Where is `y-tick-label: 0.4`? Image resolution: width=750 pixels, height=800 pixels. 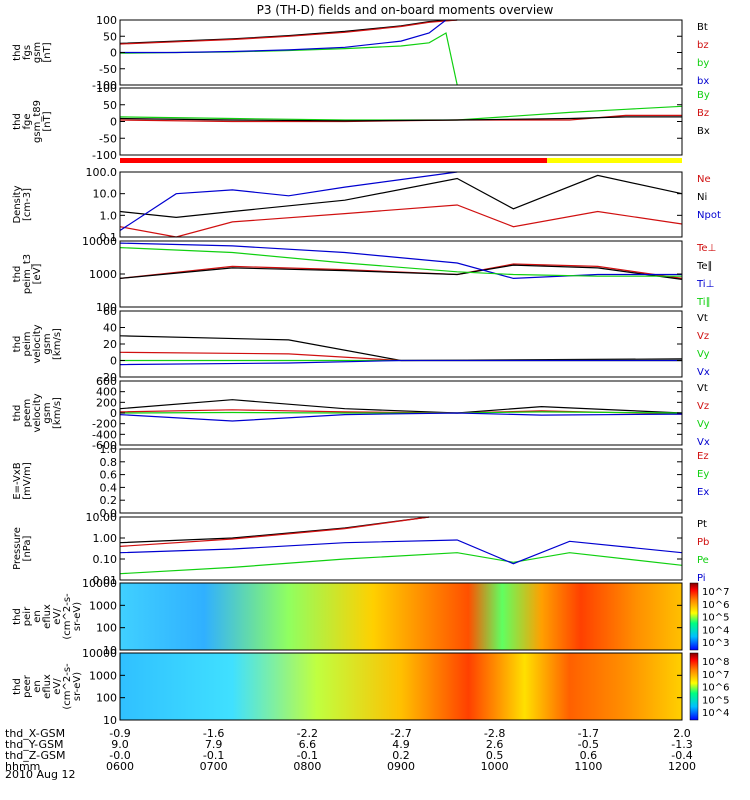 y-tick-label: 0.4 is located at coordinates (109, 487).